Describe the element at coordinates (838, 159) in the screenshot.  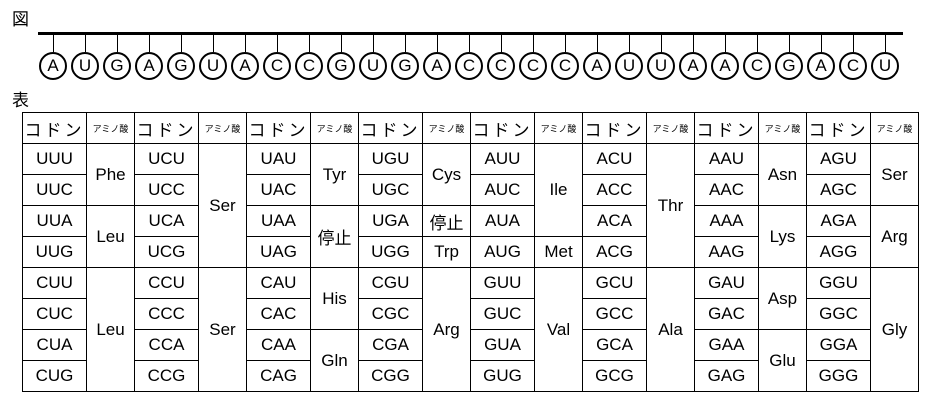
I see `codon-cell: AGU` at that location.